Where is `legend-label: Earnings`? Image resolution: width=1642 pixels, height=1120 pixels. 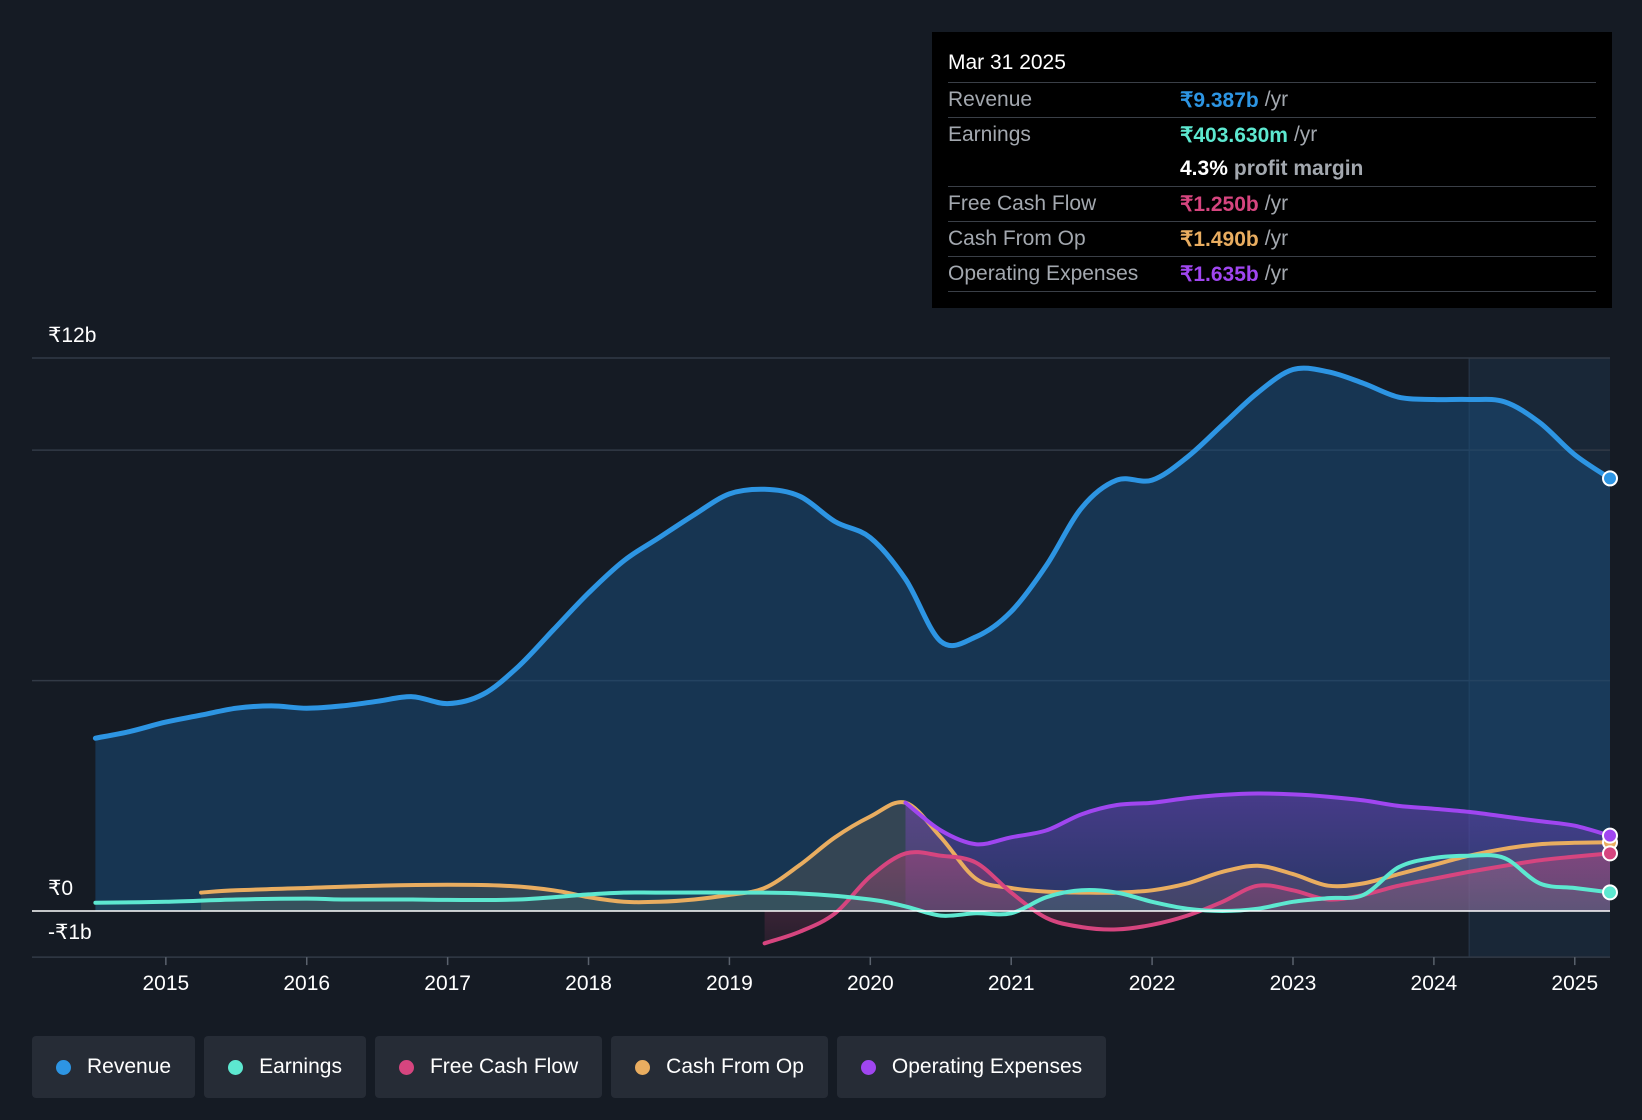 legend-label: Earnings is located at coordinates (300, 1066).